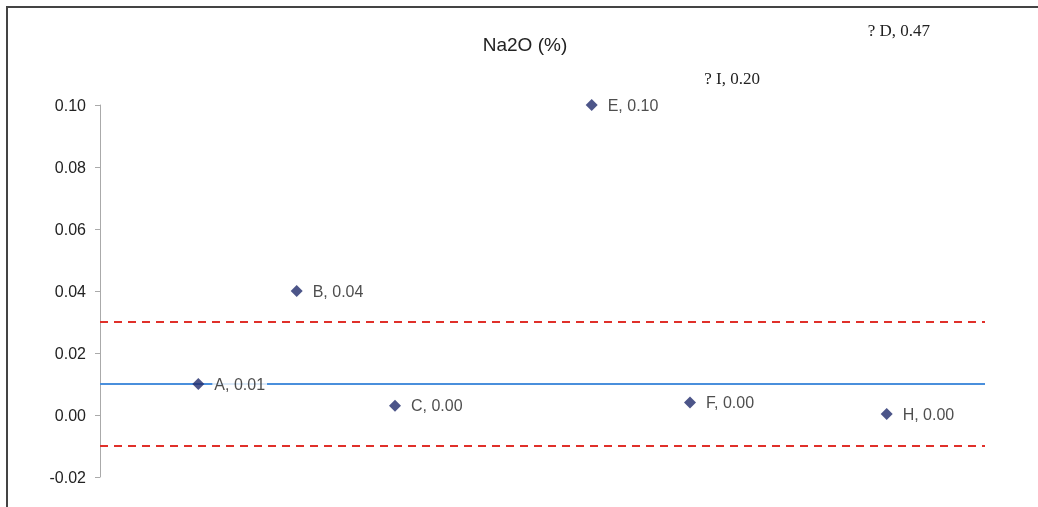 The width and height of the screenshot is (1038, 507). I want to click on y-tick-label: 0.10, so click(70, 105).